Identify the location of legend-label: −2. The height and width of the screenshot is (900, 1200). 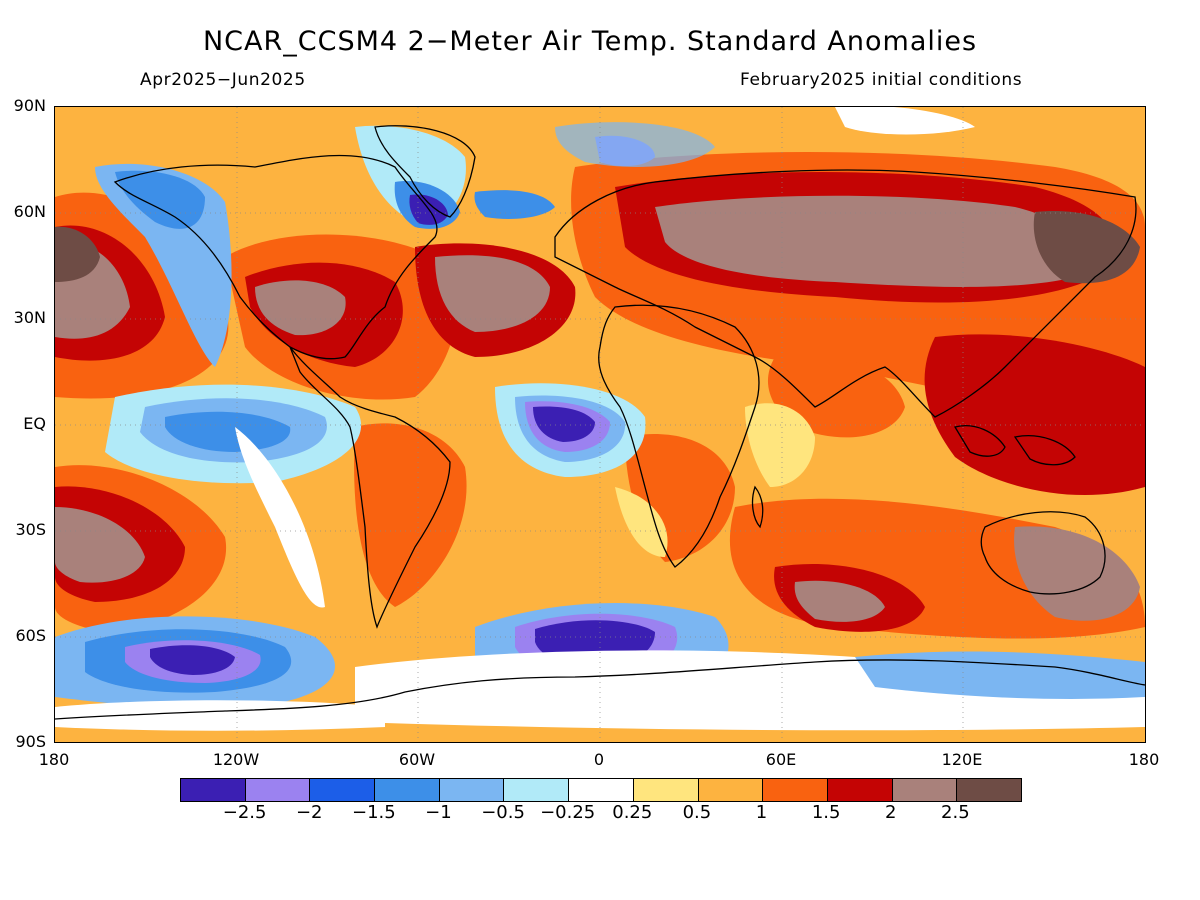
(309, 812).